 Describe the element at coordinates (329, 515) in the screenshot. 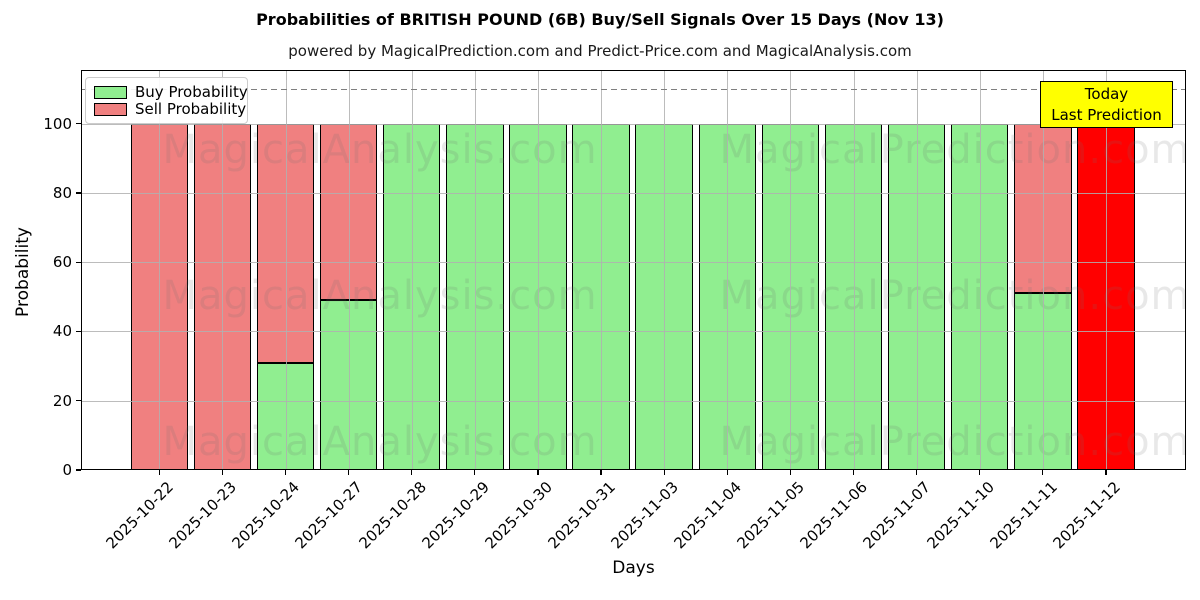

I see `x-tick-label: 2025-10-27` at that location.